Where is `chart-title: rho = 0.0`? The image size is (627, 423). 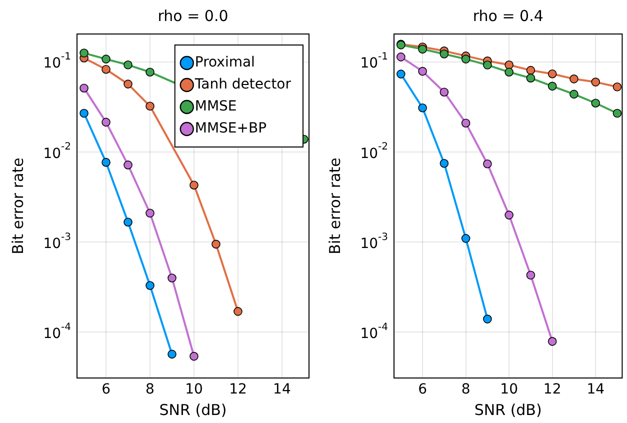
chart-title: rho = 0.0 is located at coordinates (193, 15).